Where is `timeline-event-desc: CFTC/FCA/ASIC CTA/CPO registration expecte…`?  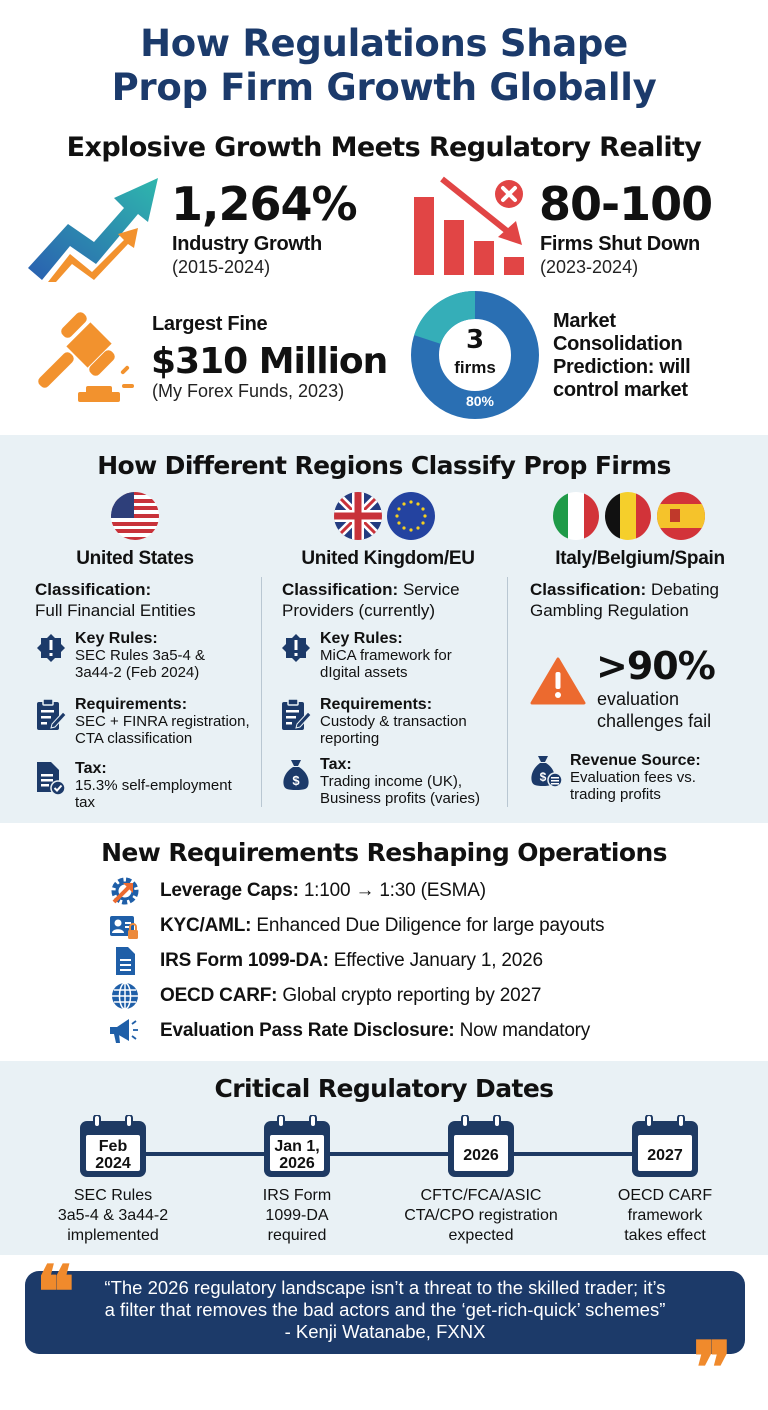 timeline-event-desc: CFTC/FCA/ASIC CTA/CPO registration expecte… is located at coordinates (481, 1216).